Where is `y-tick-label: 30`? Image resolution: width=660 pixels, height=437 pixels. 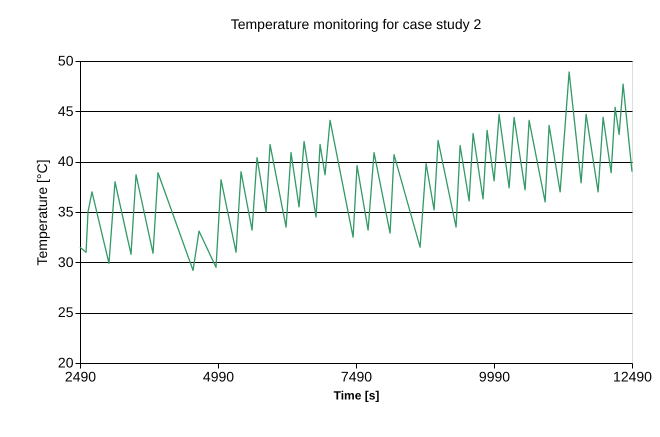
y-tick-label: 30 is located at coordinates (66, 262).